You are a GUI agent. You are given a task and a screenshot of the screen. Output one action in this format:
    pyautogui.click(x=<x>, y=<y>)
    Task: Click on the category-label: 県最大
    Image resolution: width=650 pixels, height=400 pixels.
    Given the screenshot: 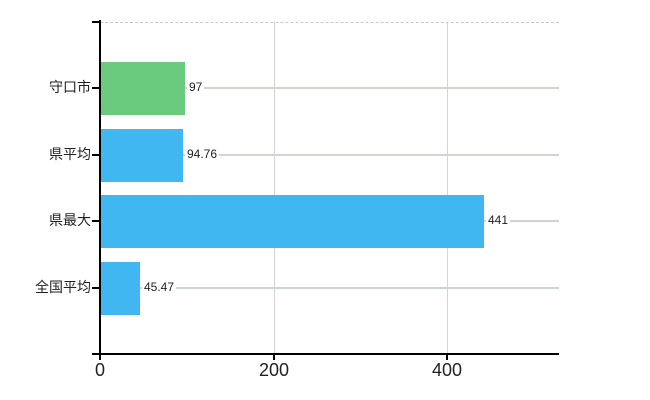 What is the action you would take?
    pyautogui.click(x=70, y=220)
    